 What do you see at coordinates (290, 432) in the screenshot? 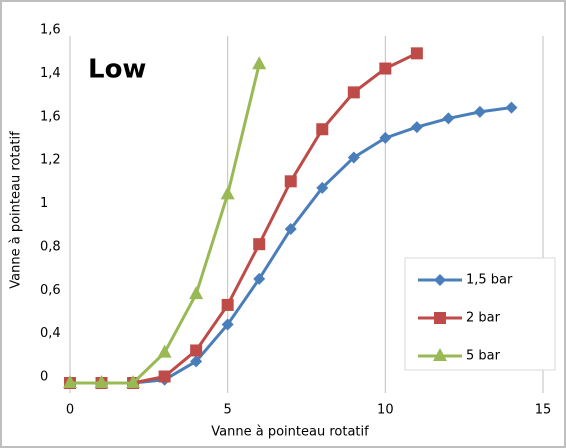
I see `x-axis-label: Vanne à pointeau rotatif` at bounding box center [290, 432].